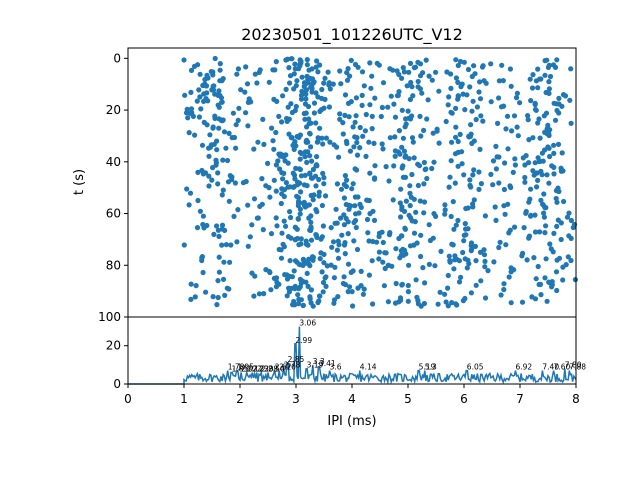  I want to click on peak-label: 5.19, so click(427, 367).